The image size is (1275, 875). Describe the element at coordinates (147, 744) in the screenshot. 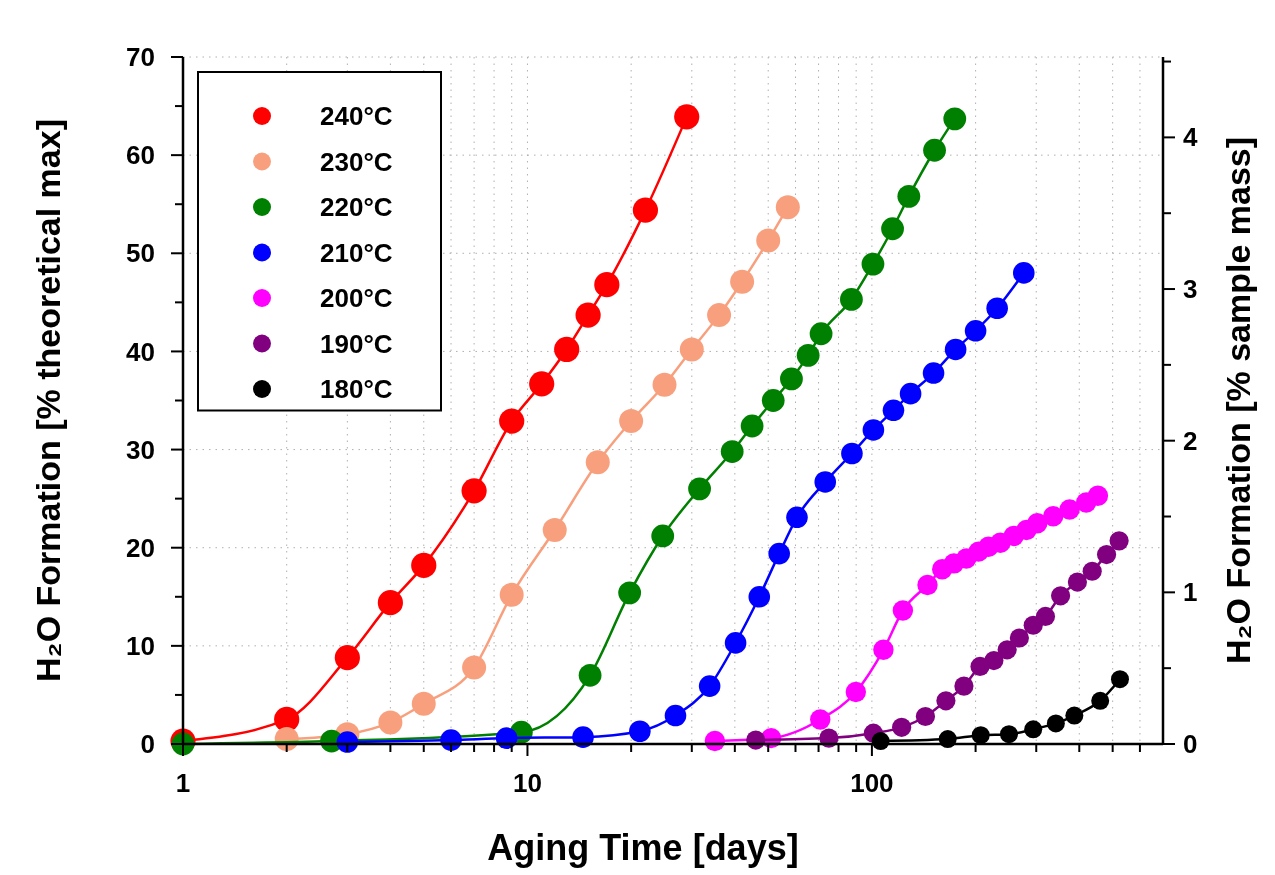

I see `y-tick-label: 0` at that location.